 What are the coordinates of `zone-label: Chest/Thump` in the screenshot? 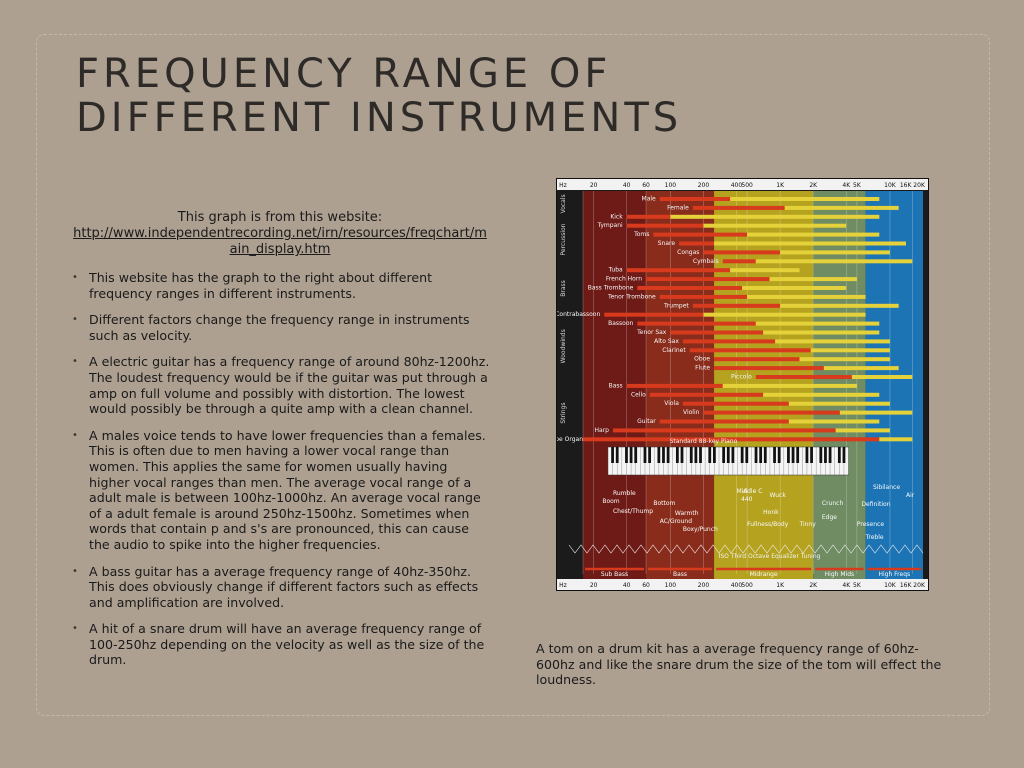 It's located at (633, 511).